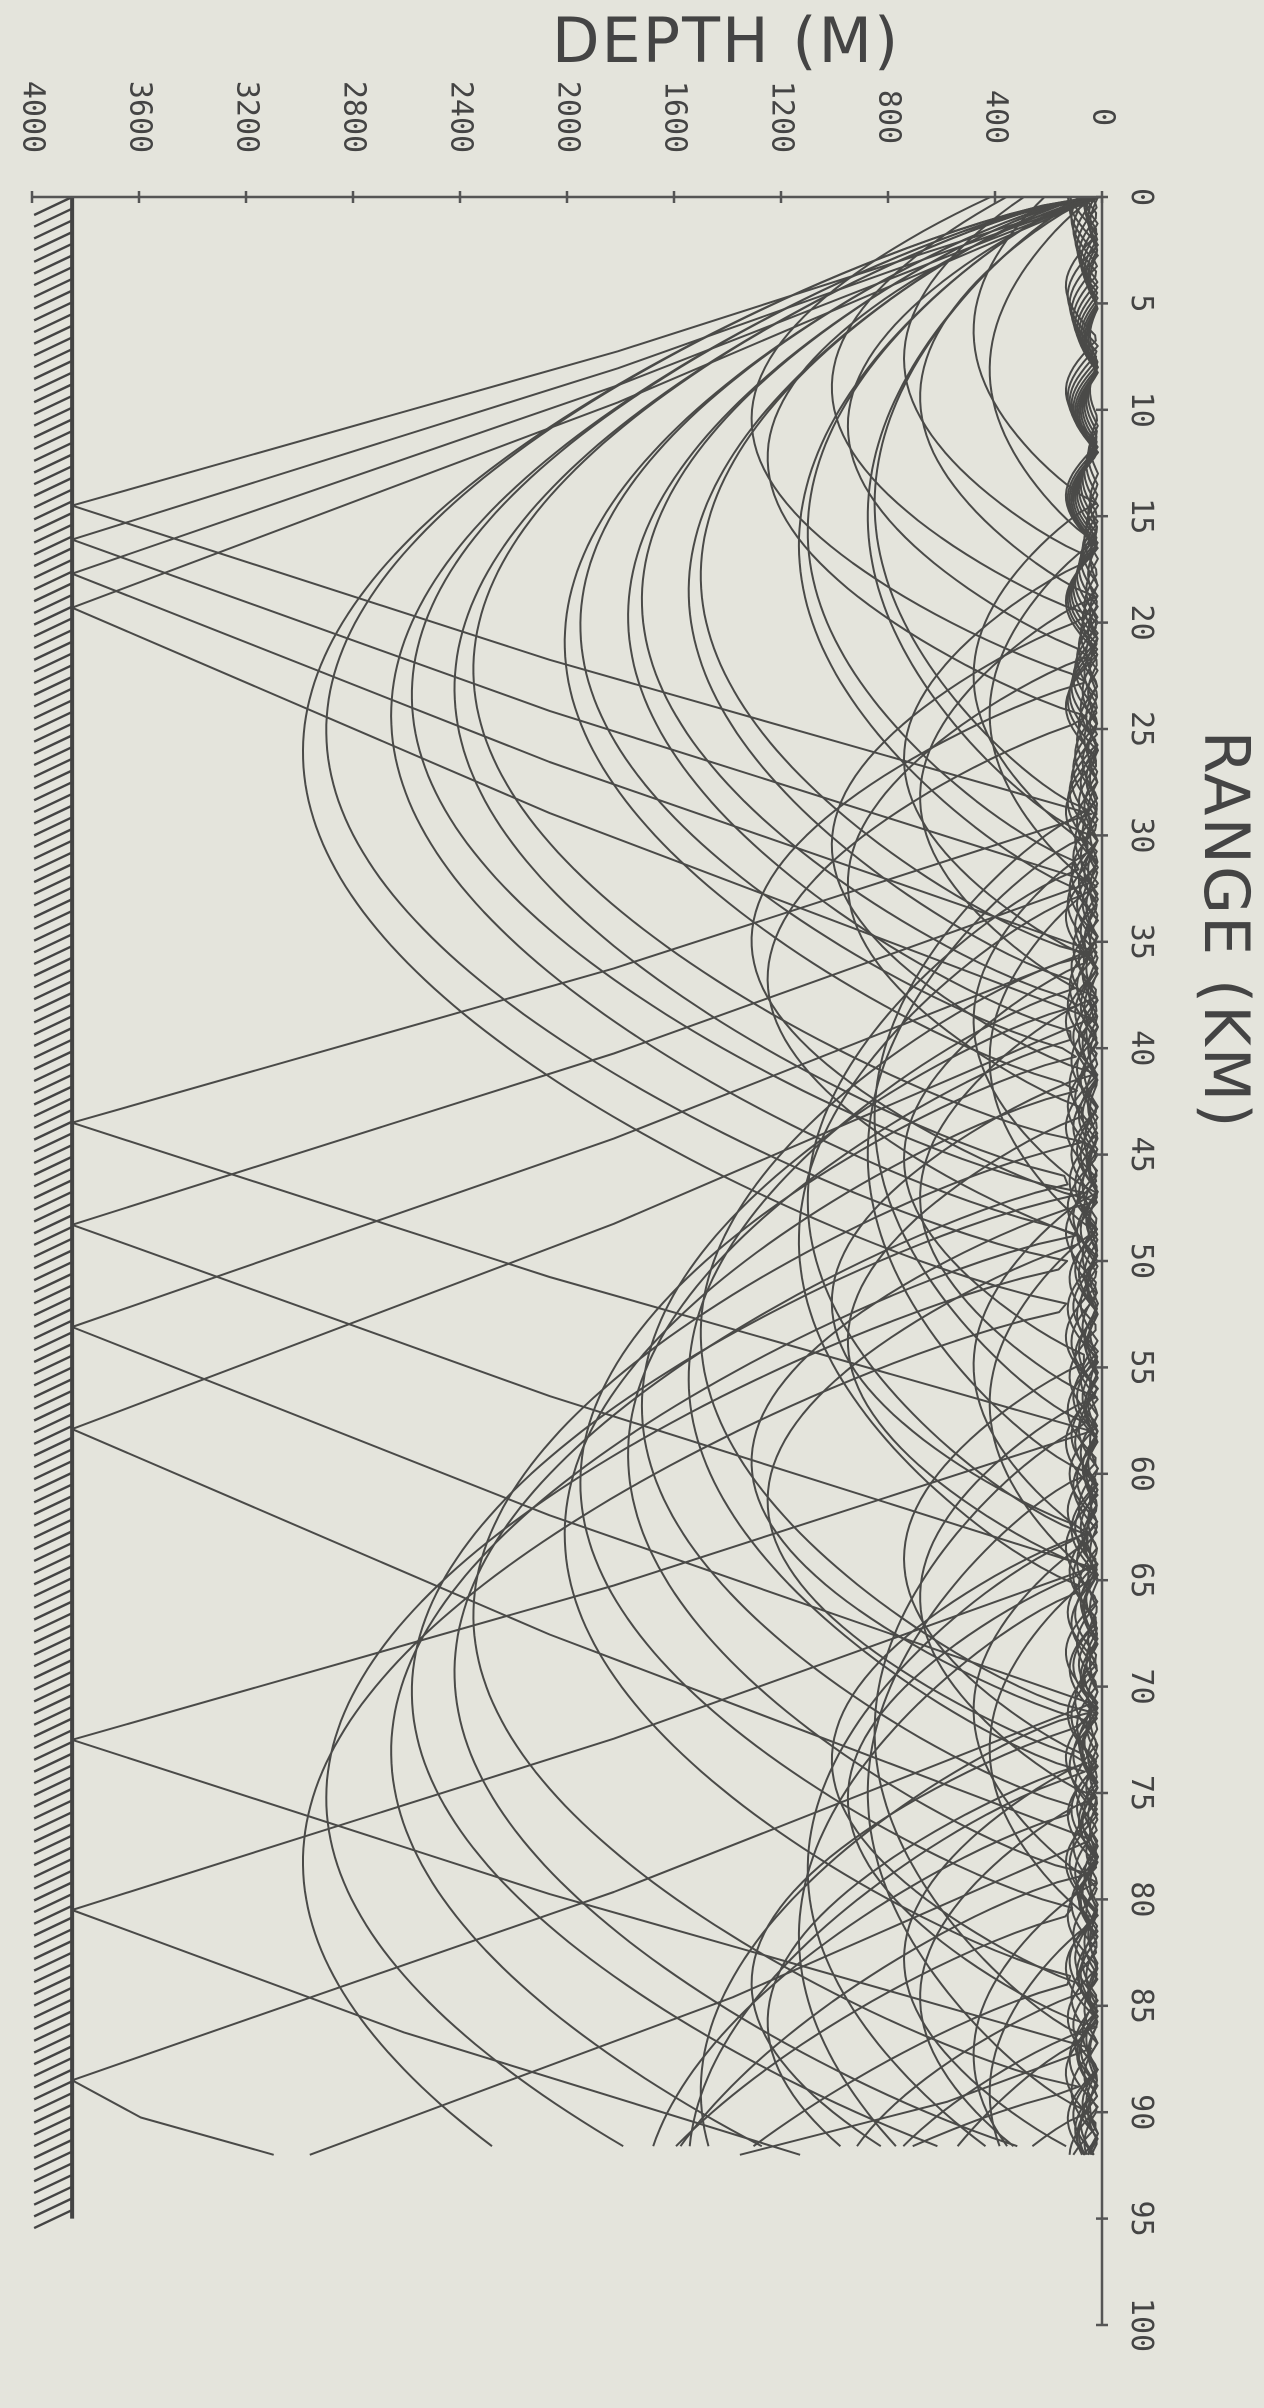 The width and height of the screenshot is (1264, 2408). What do you see at coordinates (675, 117) in the screenshot?
I see `depth-tick-label: 1600` at bounding box center [675, 117].